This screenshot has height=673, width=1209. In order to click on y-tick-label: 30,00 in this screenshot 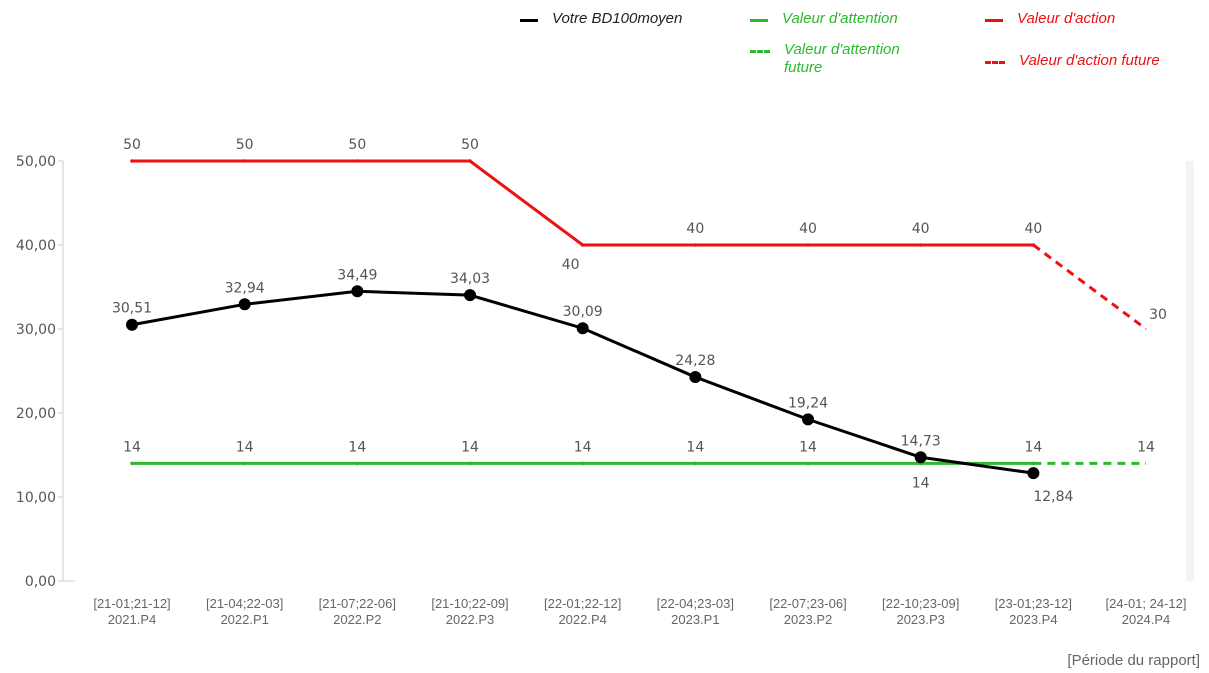, I will do `click(36, 330)`.